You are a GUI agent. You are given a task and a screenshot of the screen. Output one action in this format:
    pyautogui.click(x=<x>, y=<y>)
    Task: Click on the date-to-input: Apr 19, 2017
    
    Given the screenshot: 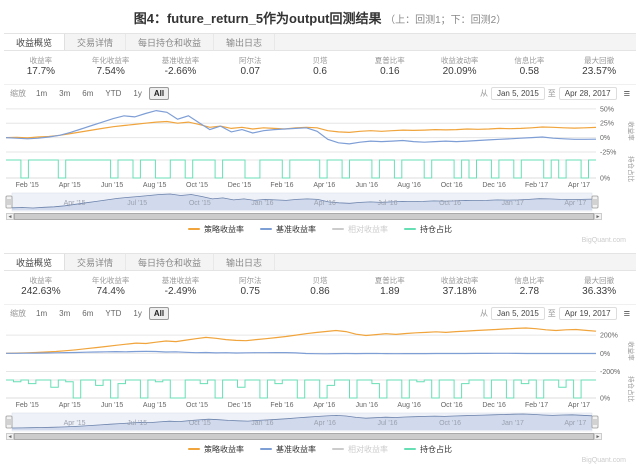 What is the action you would take?
    pyautogui.click(x=587, y=313)
    